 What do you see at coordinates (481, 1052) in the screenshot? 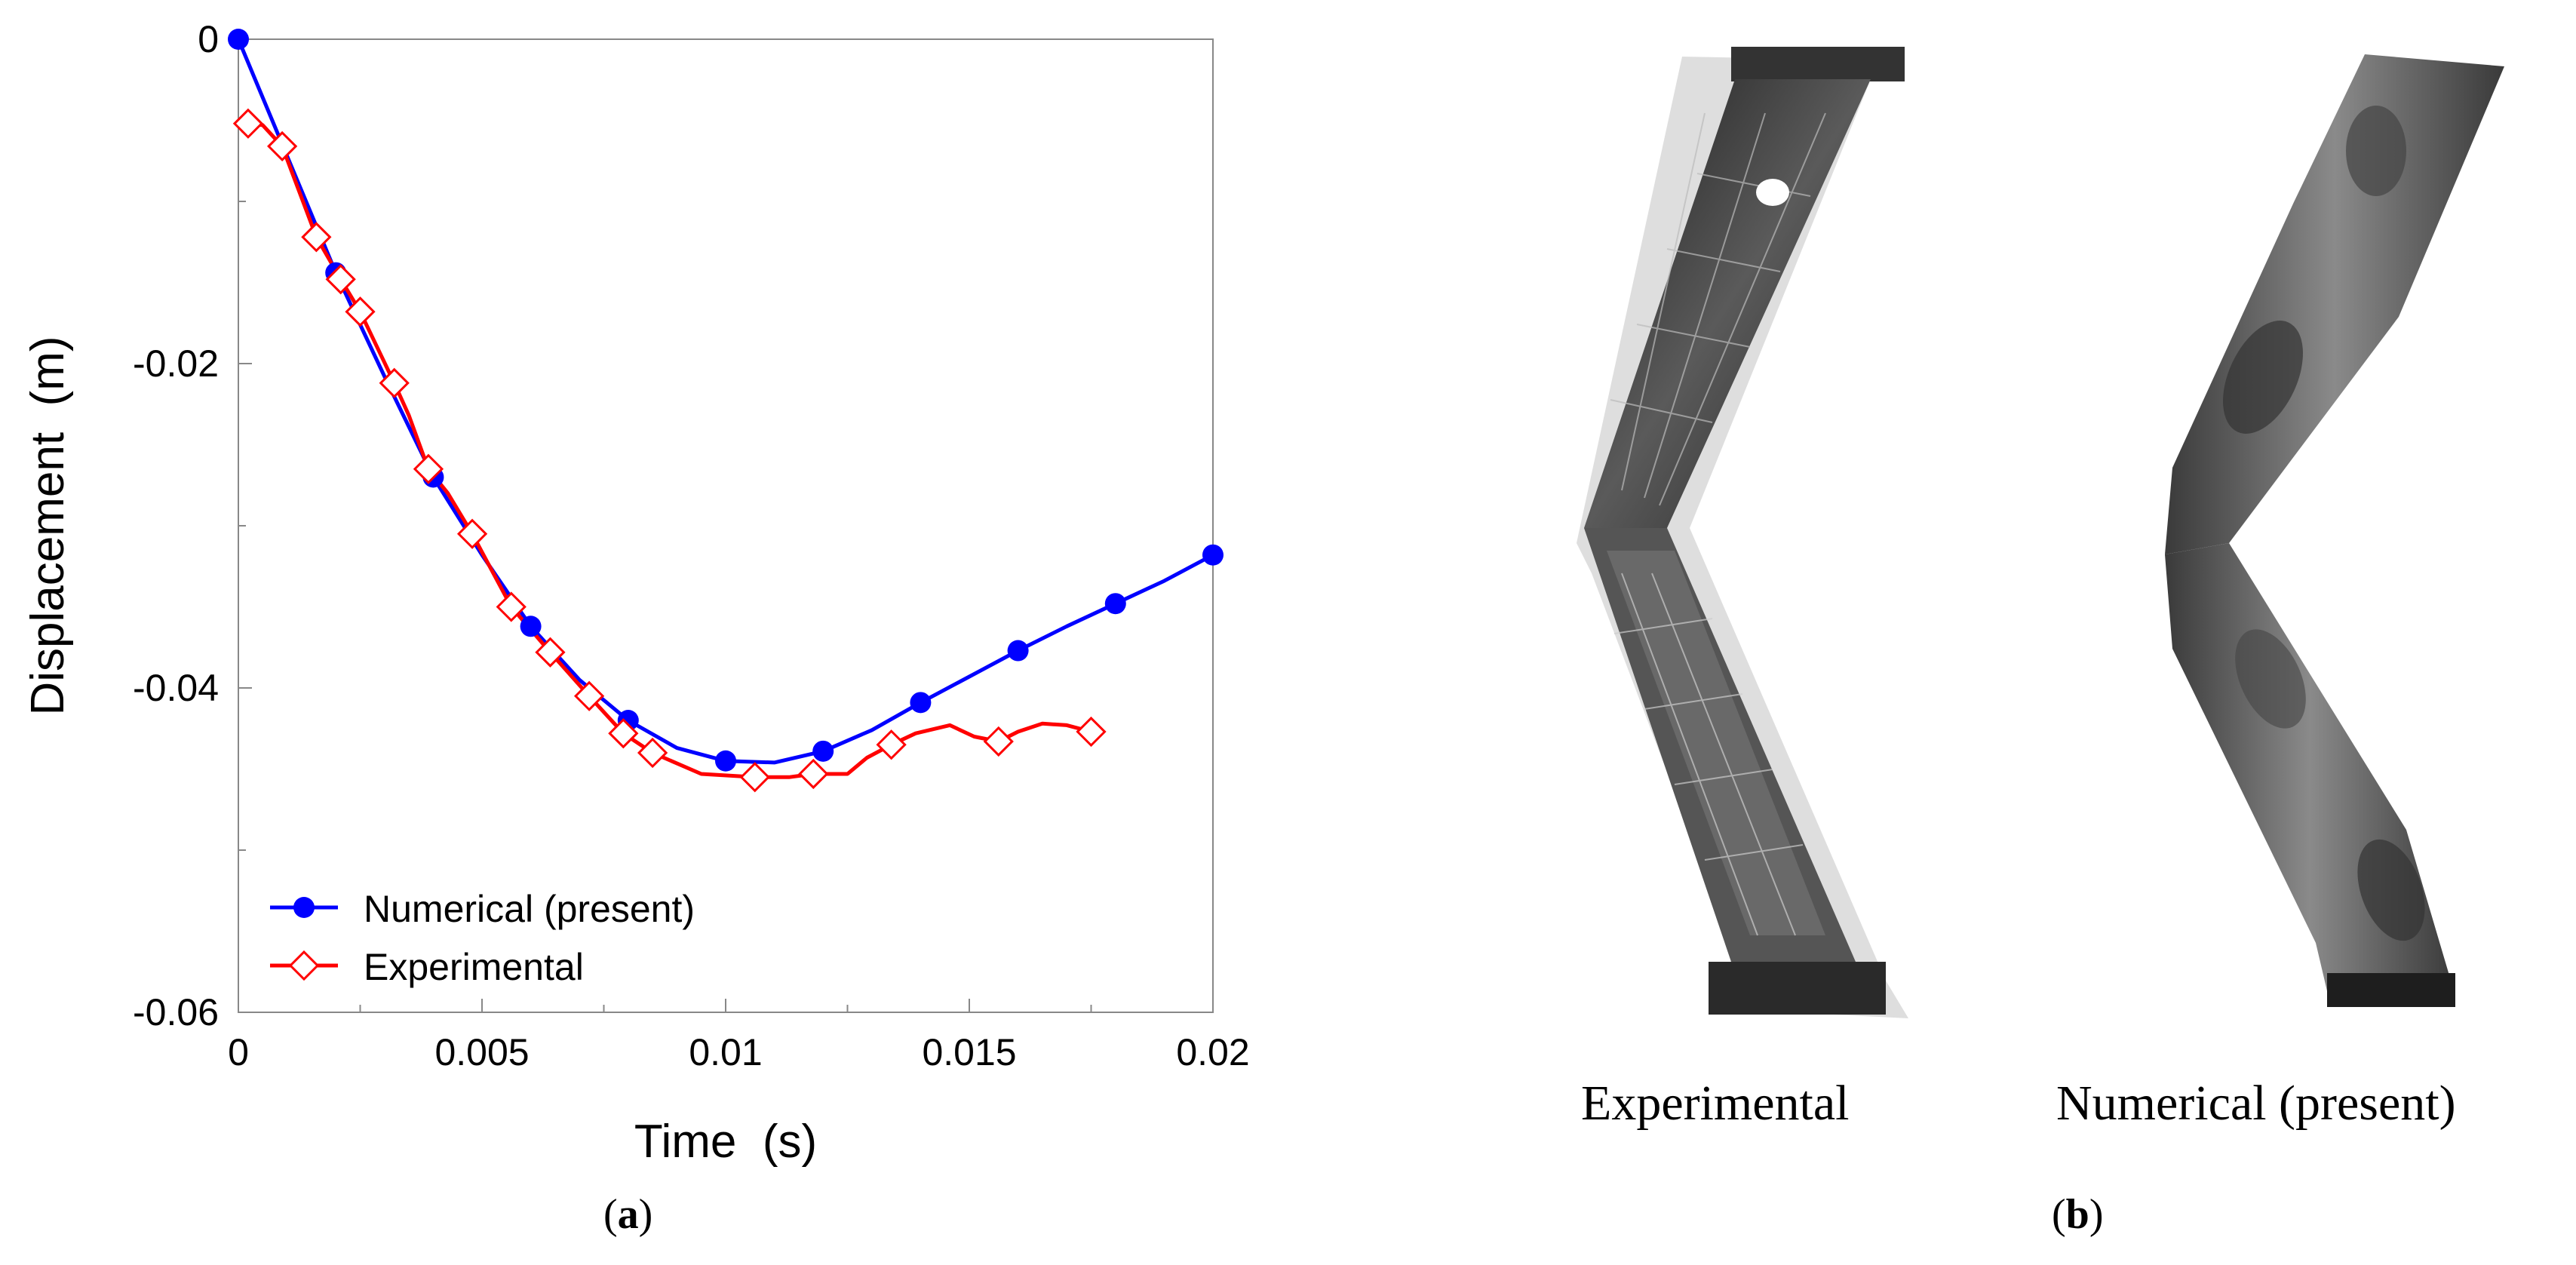
I see `x-tick-label: 0.005` at bounding box center [481, 1052].